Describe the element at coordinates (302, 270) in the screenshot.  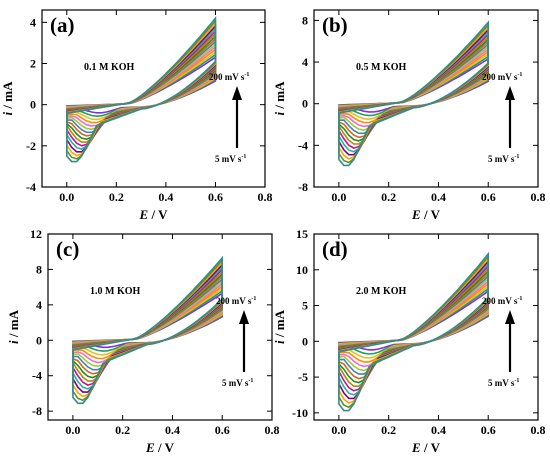
I see `y-tick-label: 10` at that location.